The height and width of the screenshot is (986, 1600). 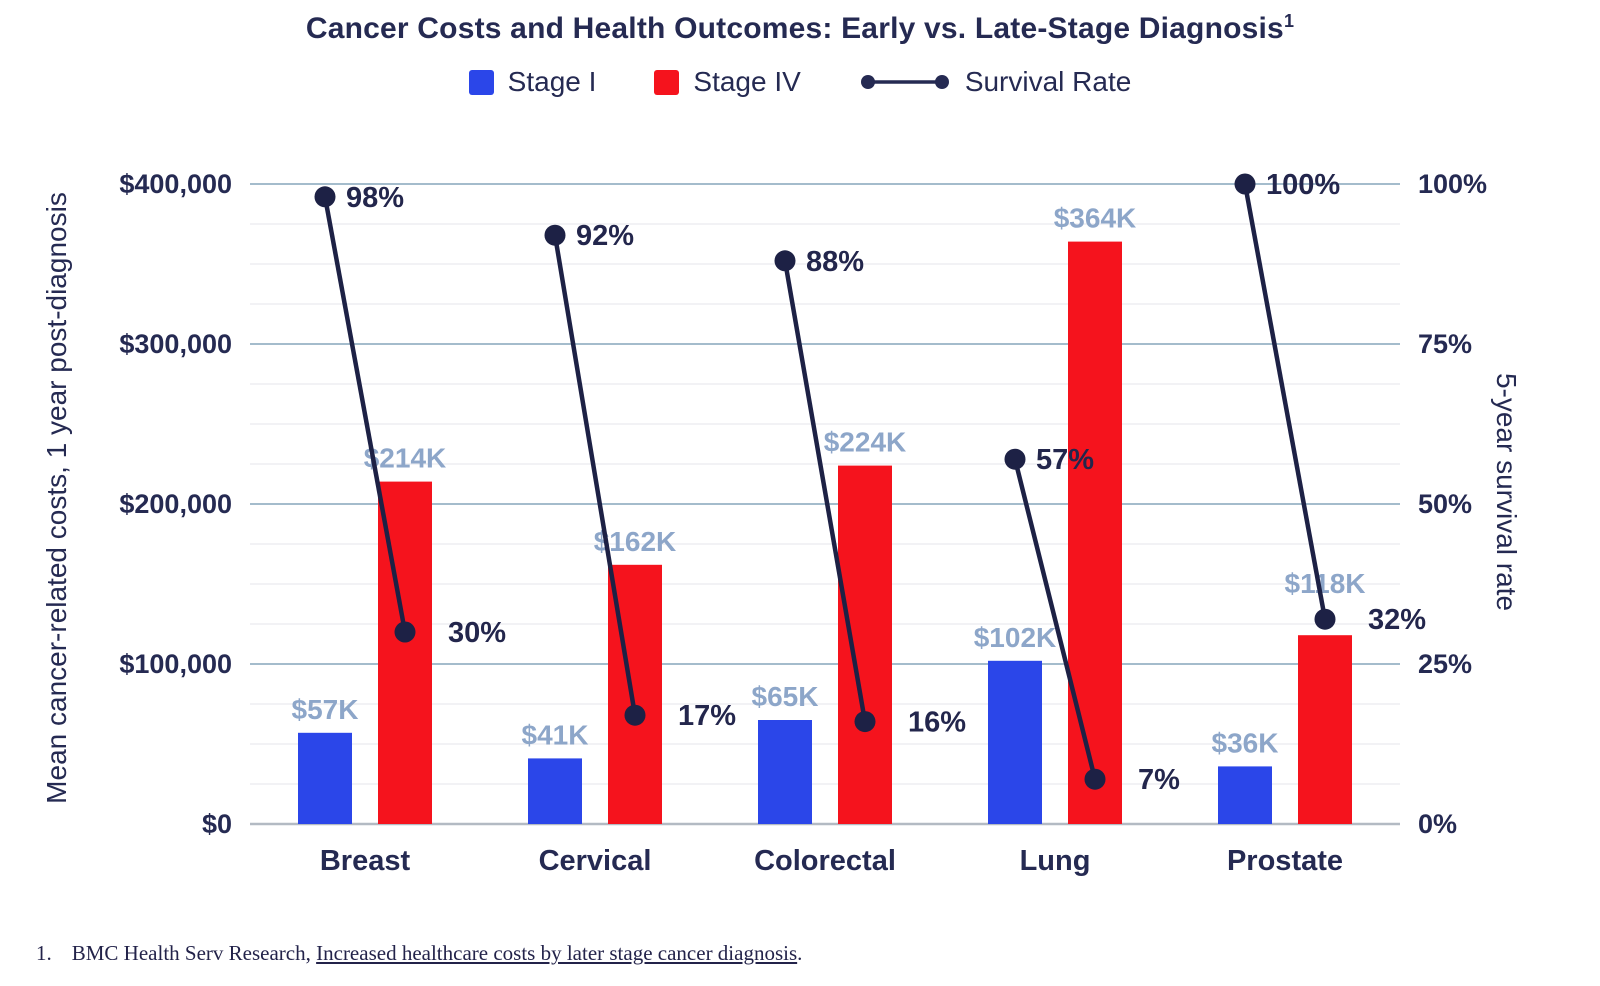 I want to click on bar-value-label-stage-i-lung: $102K, so click(x=1015, y=637).